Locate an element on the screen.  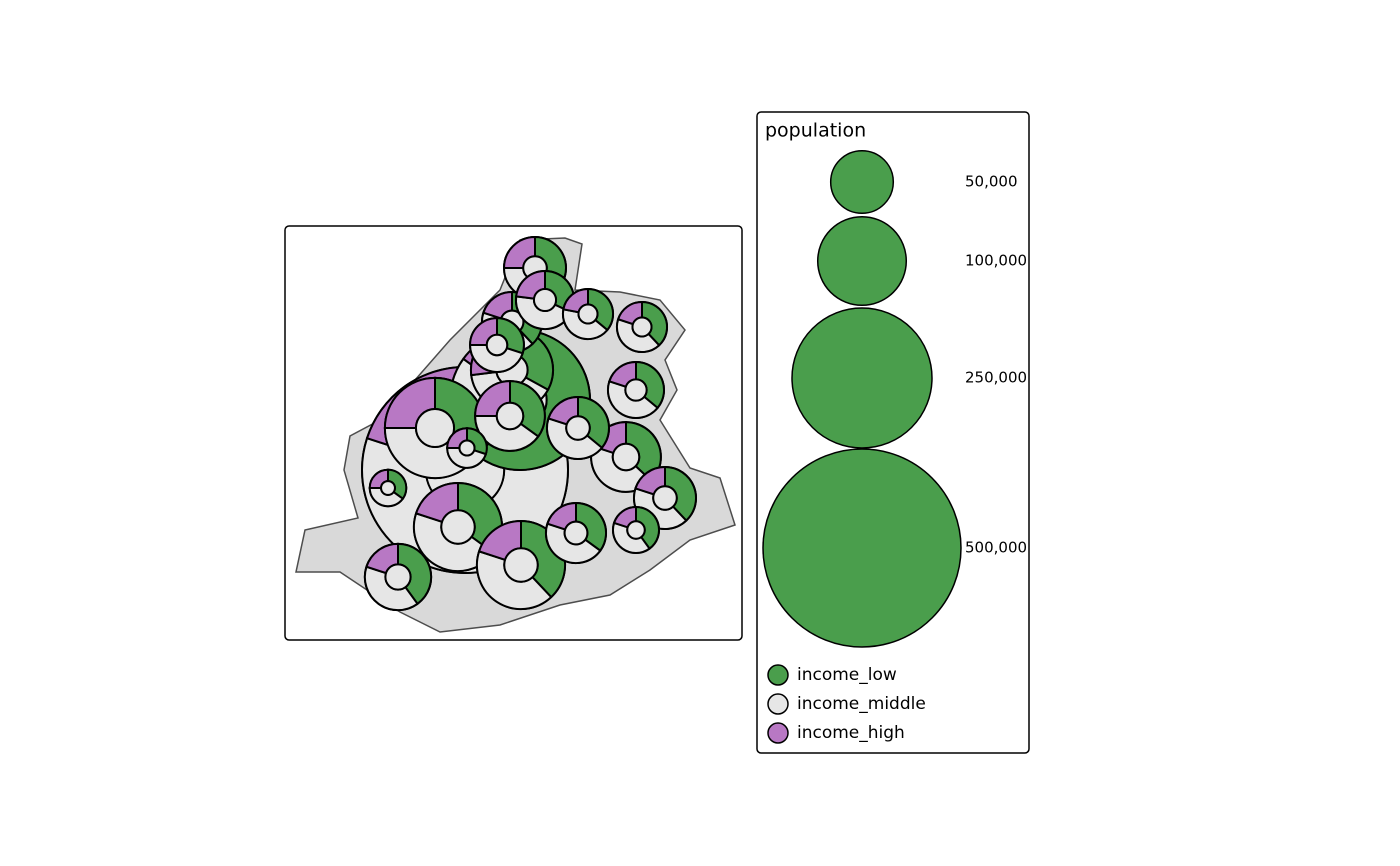
legend-title: population is located at coordinates (815, 131).